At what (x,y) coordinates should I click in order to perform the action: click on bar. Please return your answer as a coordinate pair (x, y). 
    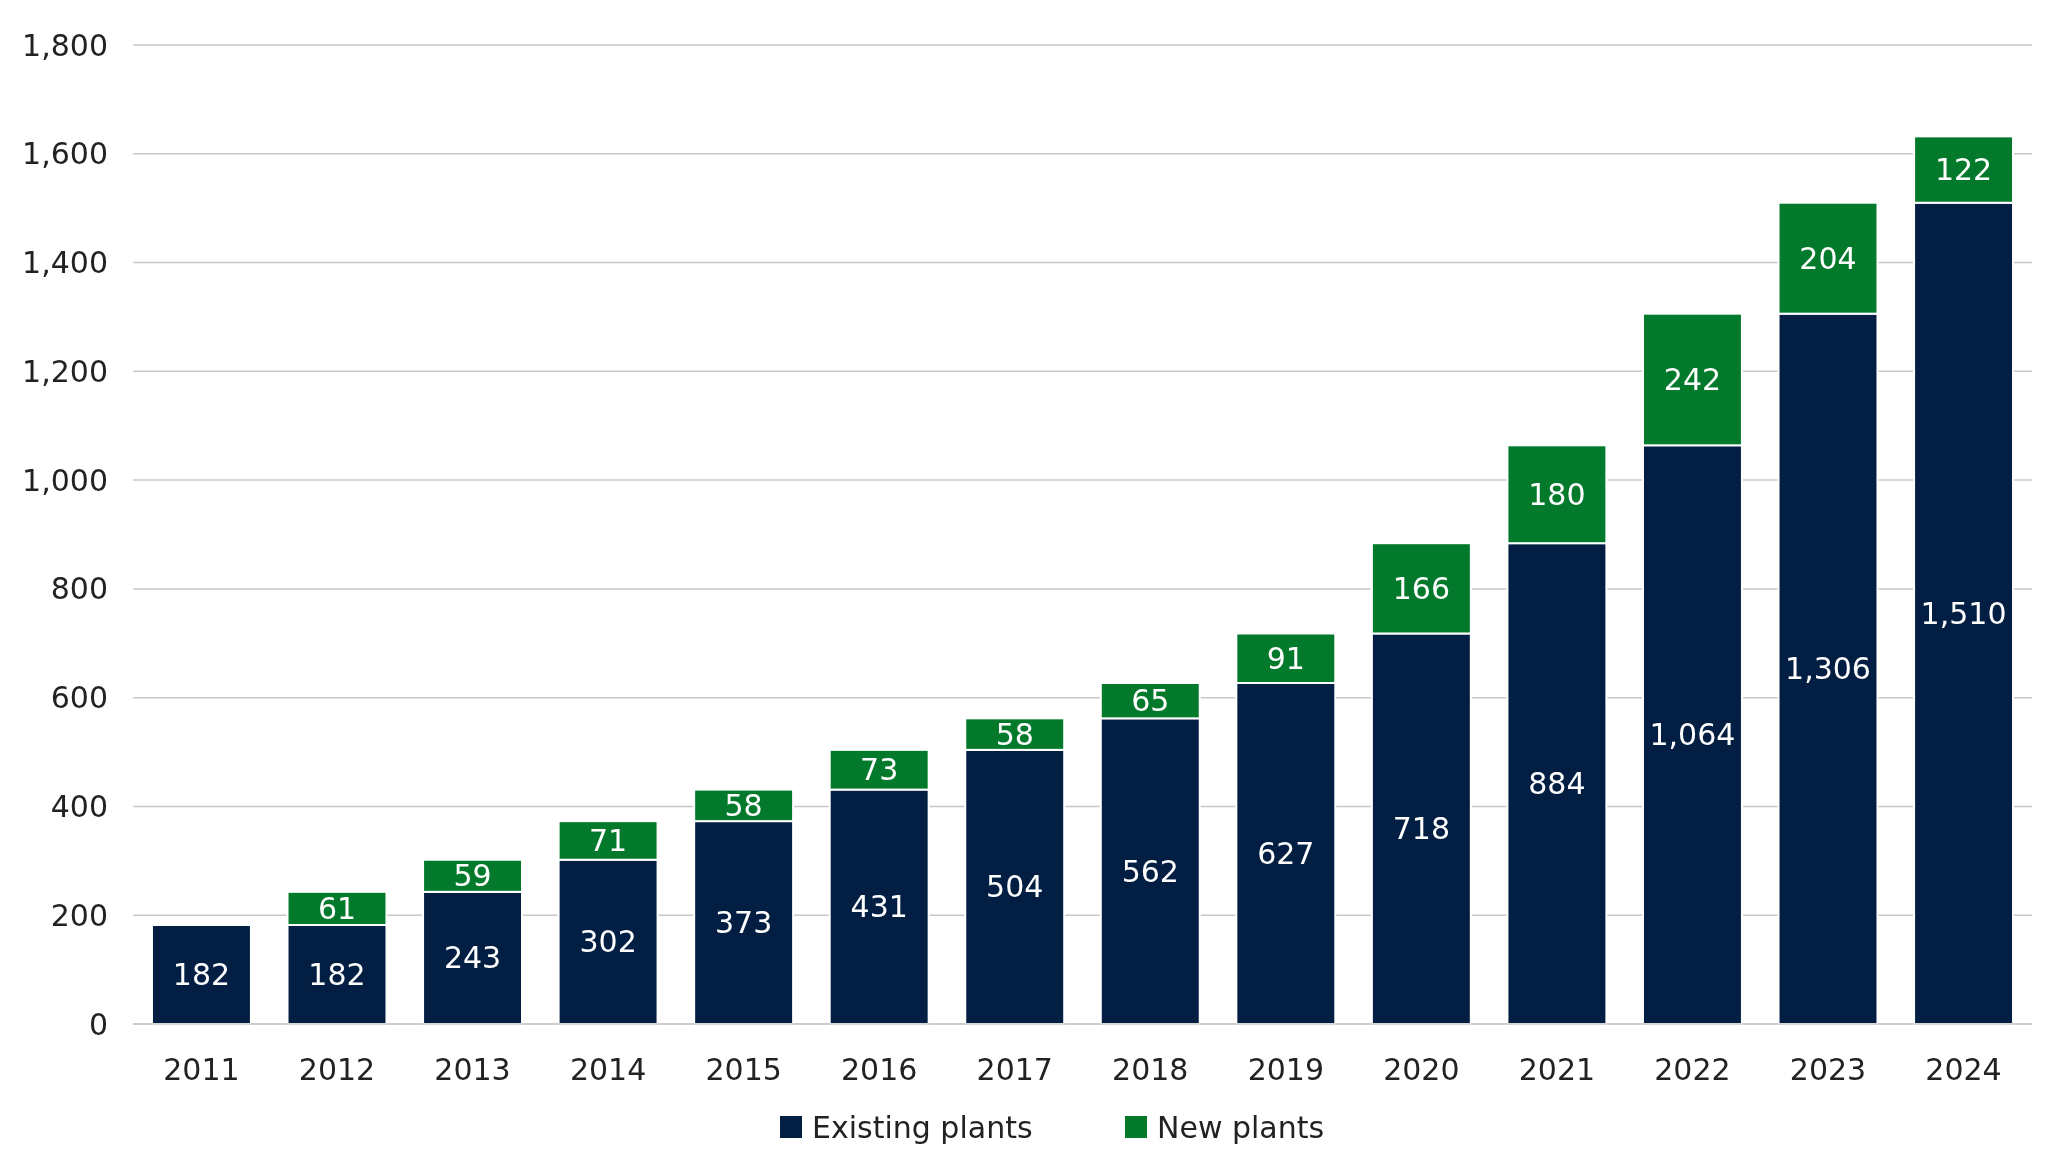
    Looking at the image, I should click on (201, 974).